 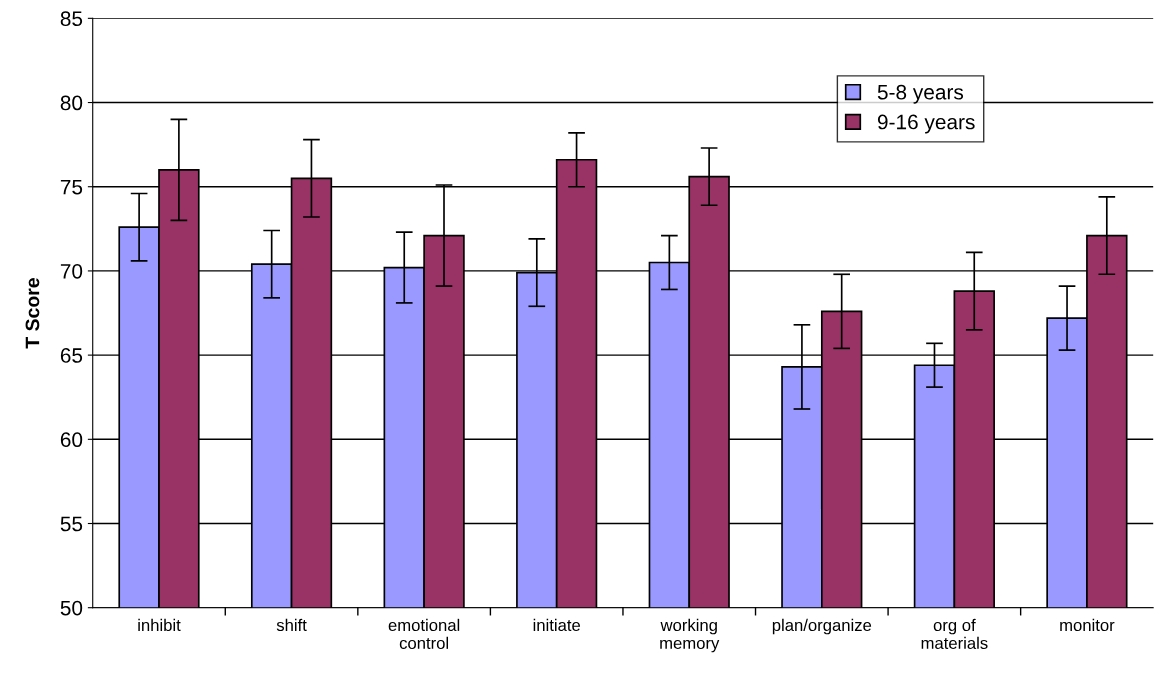 I want to click on x-tick-label: org of materials, so click(x=954, y=634).